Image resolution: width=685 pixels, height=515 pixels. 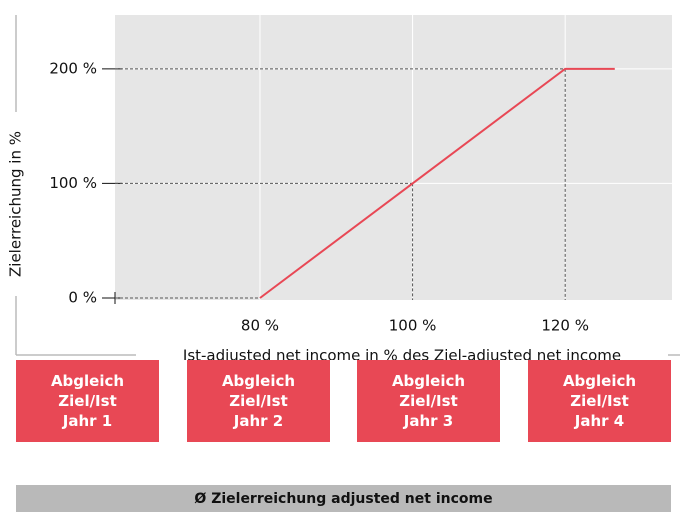 I want to click on x-tick-label: 100 %, so click(x=413, y=326).